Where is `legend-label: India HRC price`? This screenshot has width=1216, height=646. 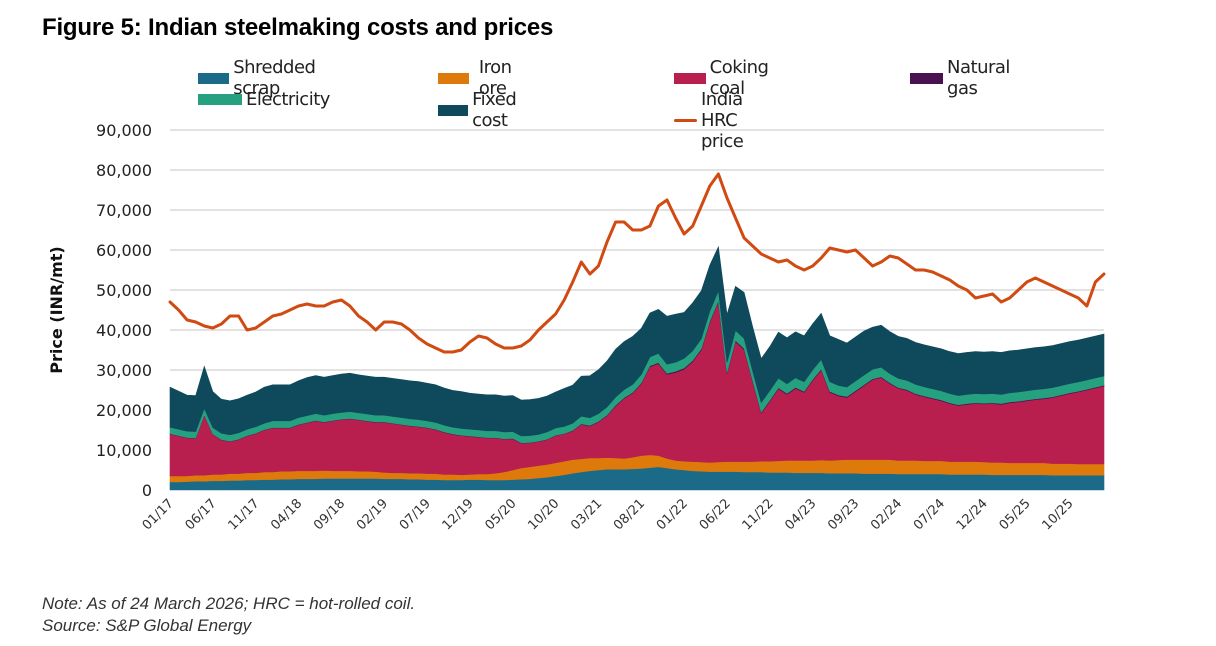
legend-label: India HRC price is located at coordinates (722, 120).